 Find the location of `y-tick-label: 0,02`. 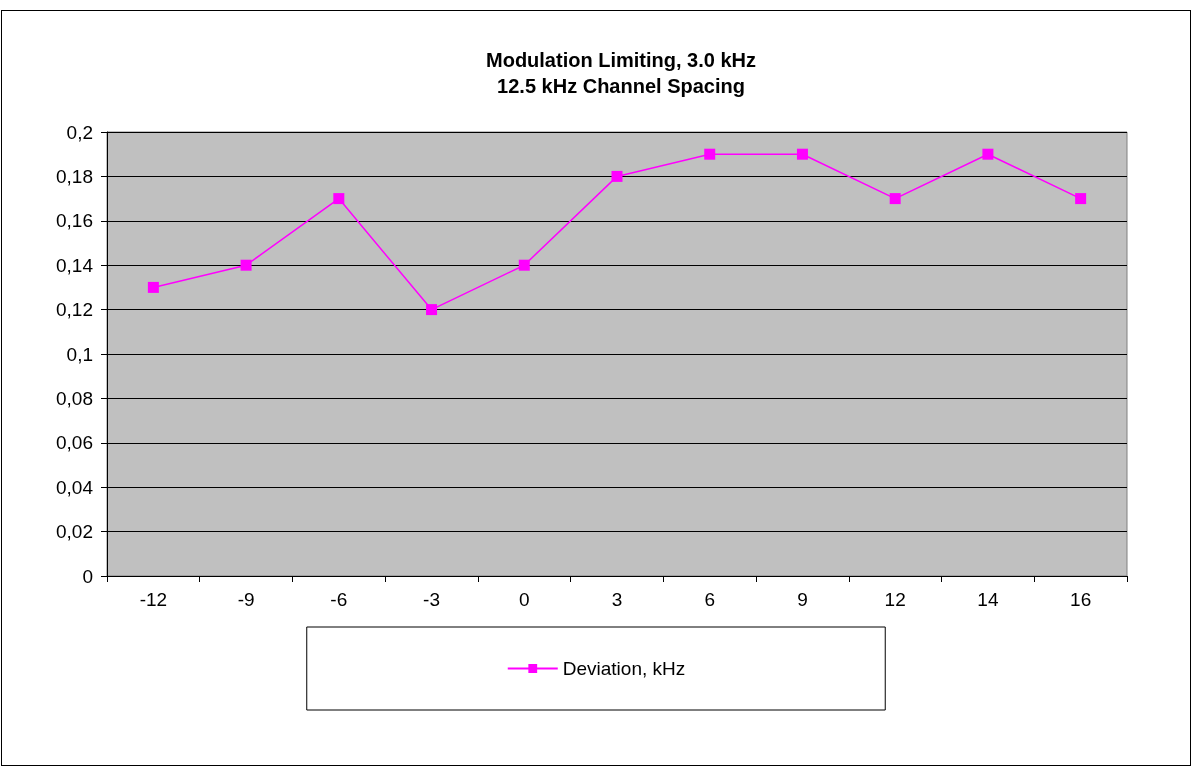

y-tick-label: 0,02 is located at coordinates (74, 532).